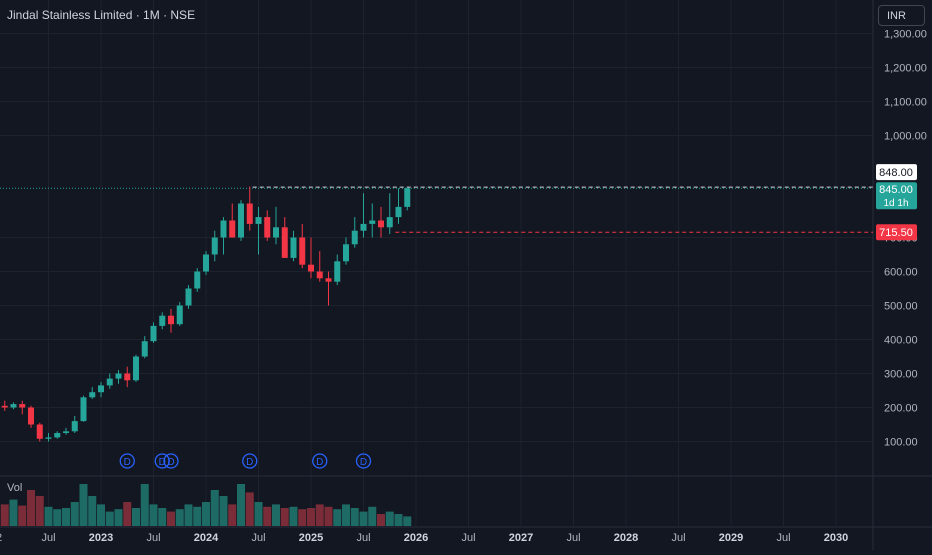  Describe the element at coordinates (521, 538) in the screenshot. I see `time-tick-label: 2027` at that location.